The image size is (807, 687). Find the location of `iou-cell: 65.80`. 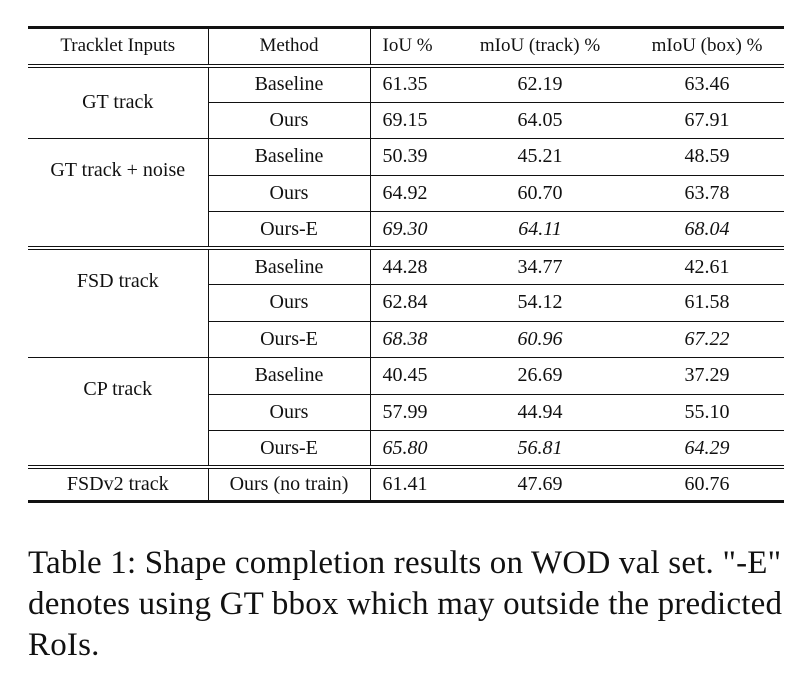

iou-cell: 65.80 is located at coordinates (409, 448).